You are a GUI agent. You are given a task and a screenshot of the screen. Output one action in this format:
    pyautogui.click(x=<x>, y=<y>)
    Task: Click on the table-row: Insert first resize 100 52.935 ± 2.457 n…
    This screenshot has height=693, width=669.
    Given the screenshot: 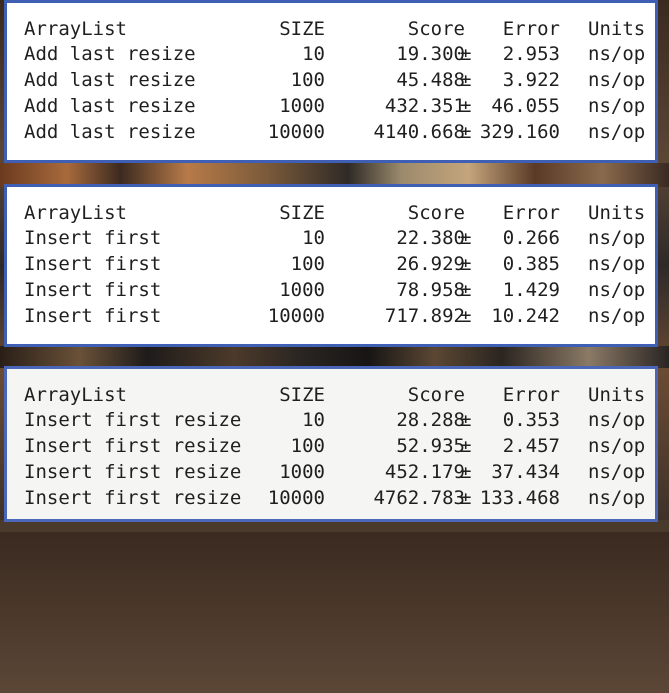 What is the action you would take?
    pyautogui.click(x=331, y=446)
    